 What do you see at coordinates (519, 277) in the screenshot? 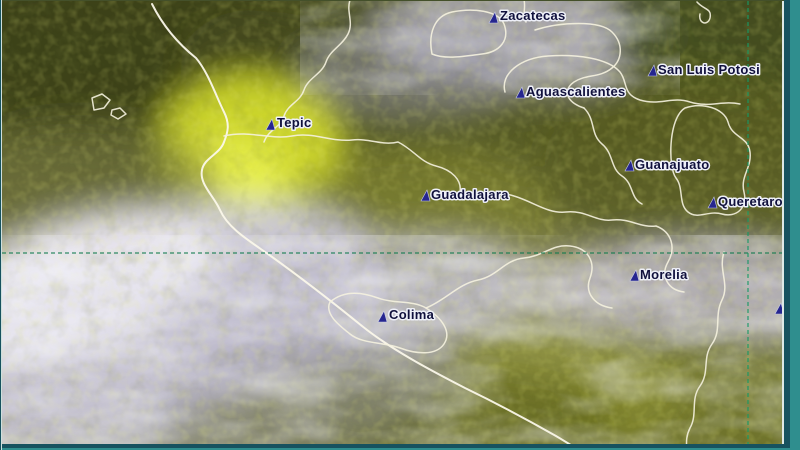
I see `border-michoacan-west` at bounding box center [519, 277].